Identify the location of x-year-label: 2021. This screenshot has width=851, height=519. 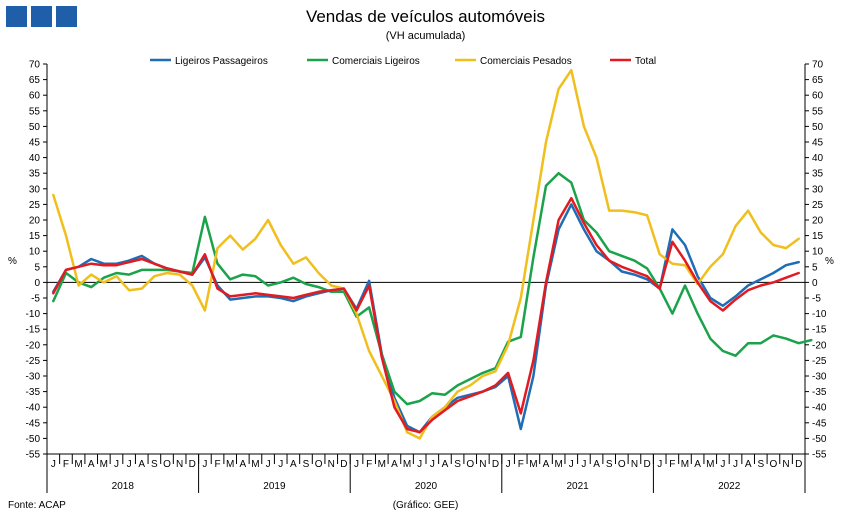
(577, 486).